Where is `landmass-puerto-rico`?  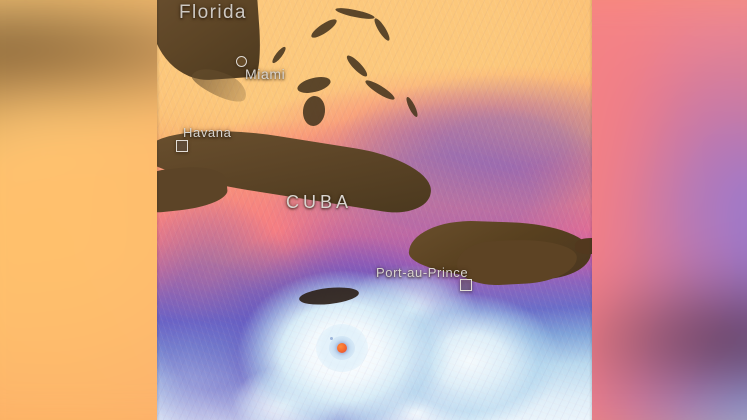
landmass-puerto-rico is located at coordinates (583, 246).